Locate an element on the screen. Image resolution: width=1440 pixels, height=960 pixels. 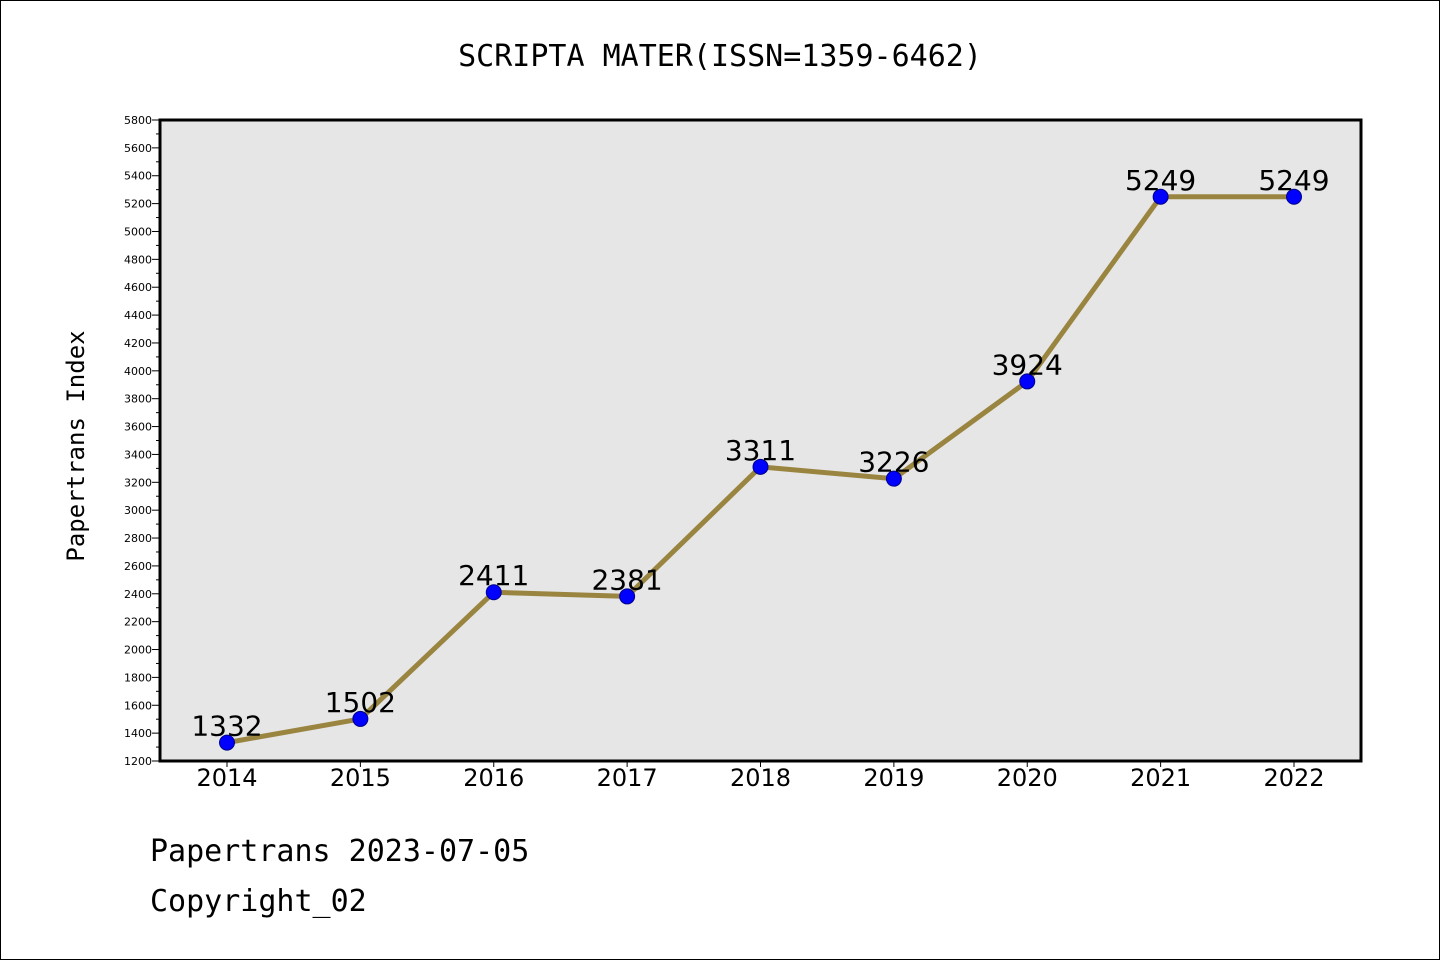
x-tick-label: 2014 is located at coordinates (226, 778).